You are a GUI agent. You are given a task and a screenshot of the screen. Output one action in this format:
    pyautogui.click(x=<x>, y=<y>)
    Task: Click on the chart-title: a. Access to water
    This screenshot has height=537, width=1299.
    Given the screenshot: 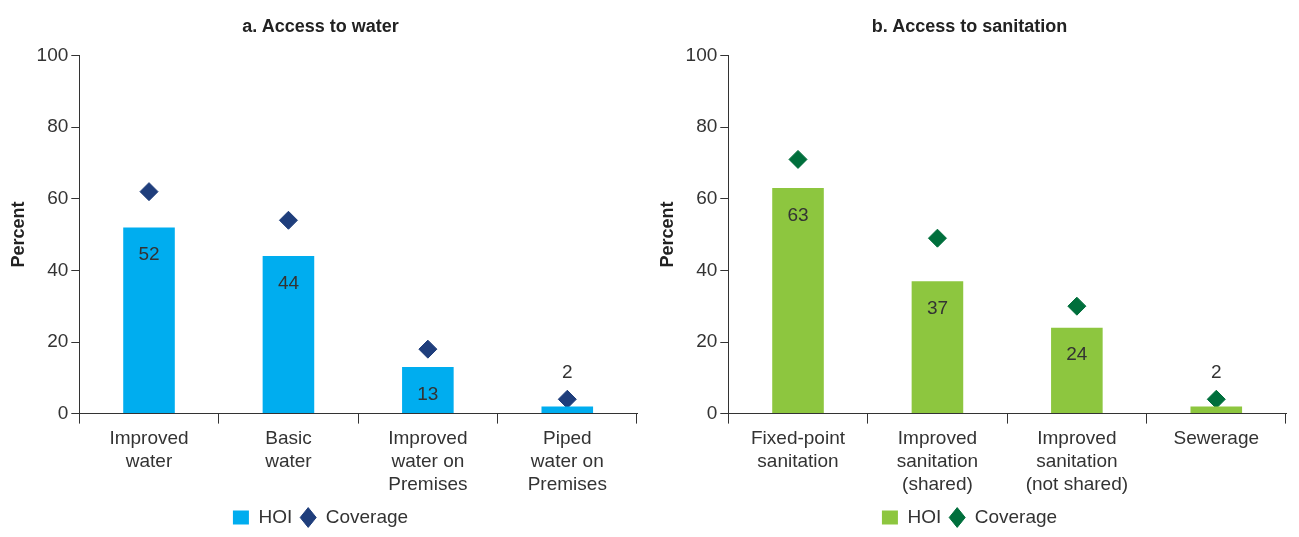 What is the action you would take?
    pyautogui.click(x=320, y=25)
    